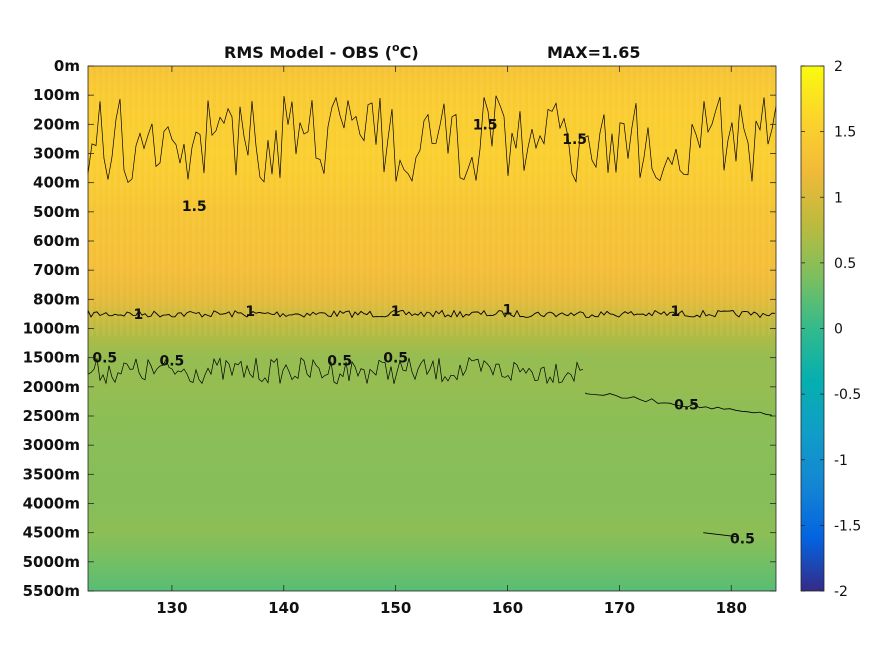  What do you see at coordinates (56, 299) in the screenshot?
I see `y-tick-label: 800m` at bounding box center [56, 299].